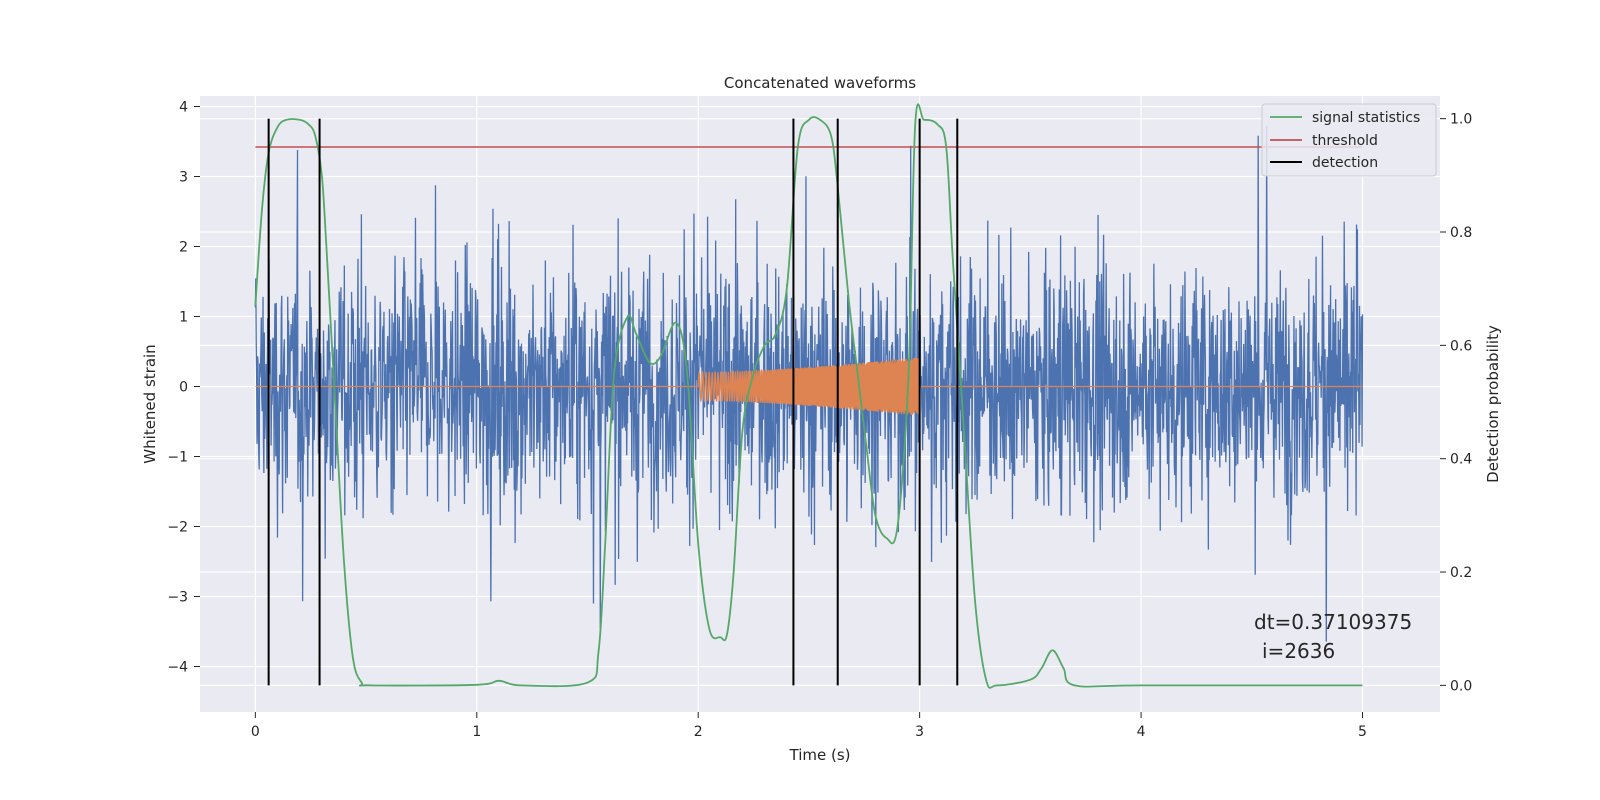 This screenshot has width=1600, height=800. I want to click on y2-tick-label: 0.2, so click(1461, 573).